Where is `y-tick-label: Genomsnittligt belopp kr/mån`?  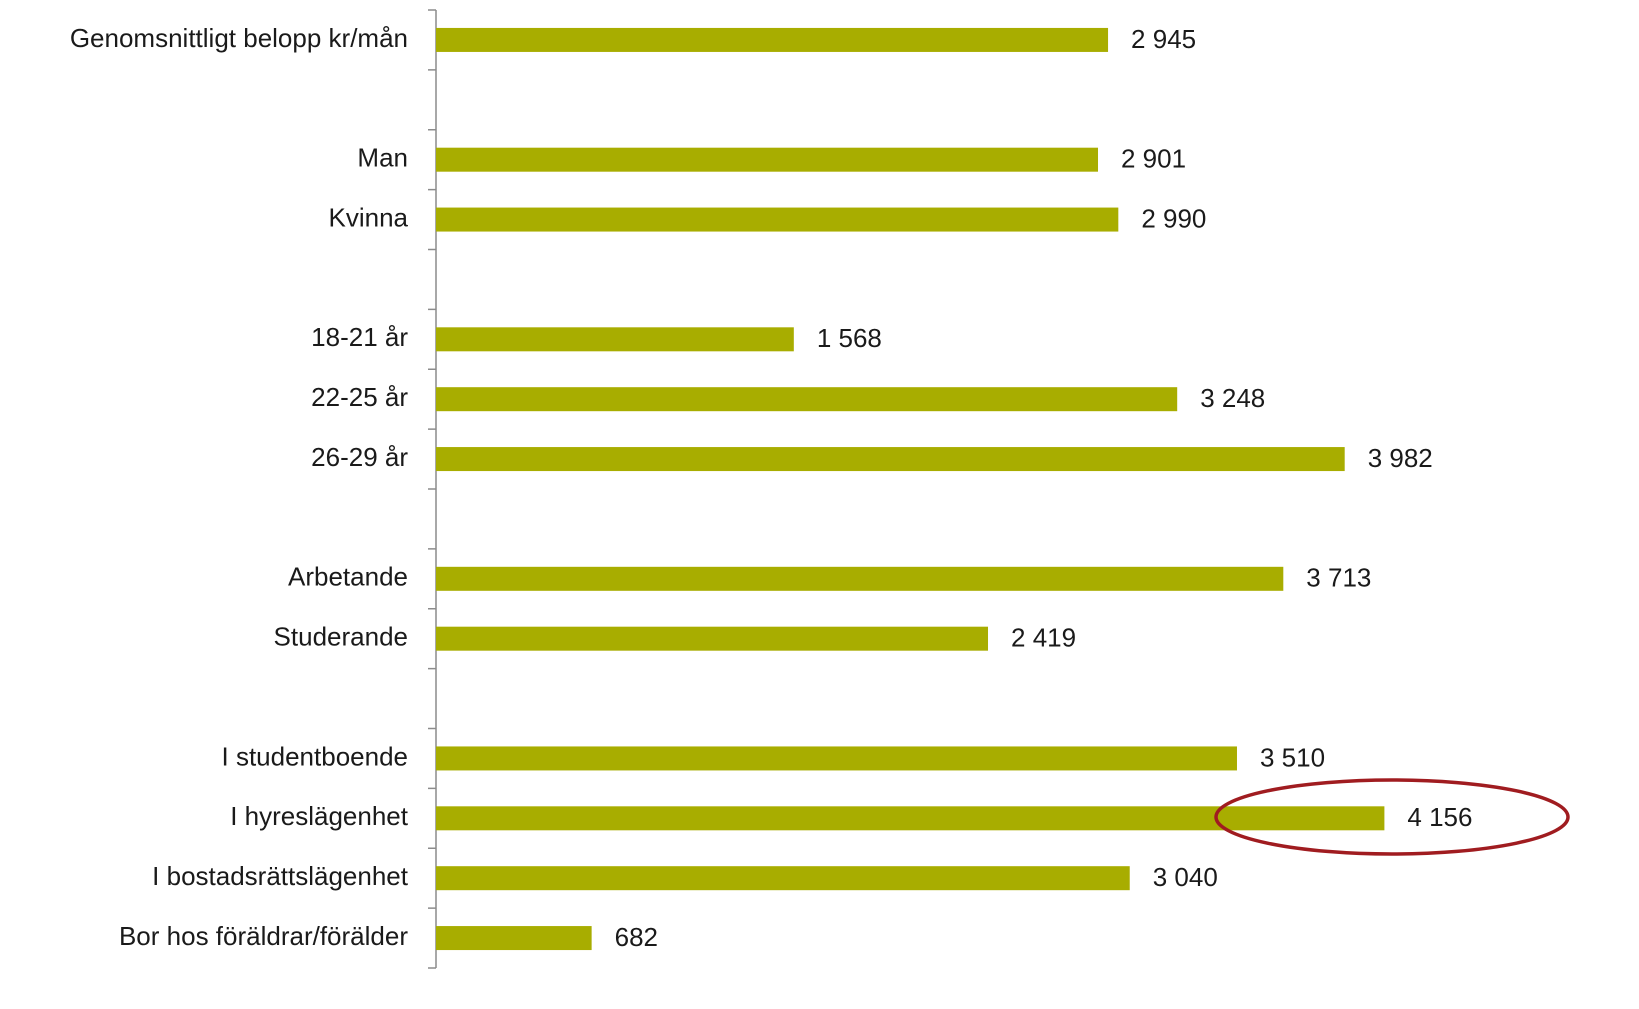 y-tick-label: Genomsnittligt belopp kr/mån is located at coordinates (239, 38).